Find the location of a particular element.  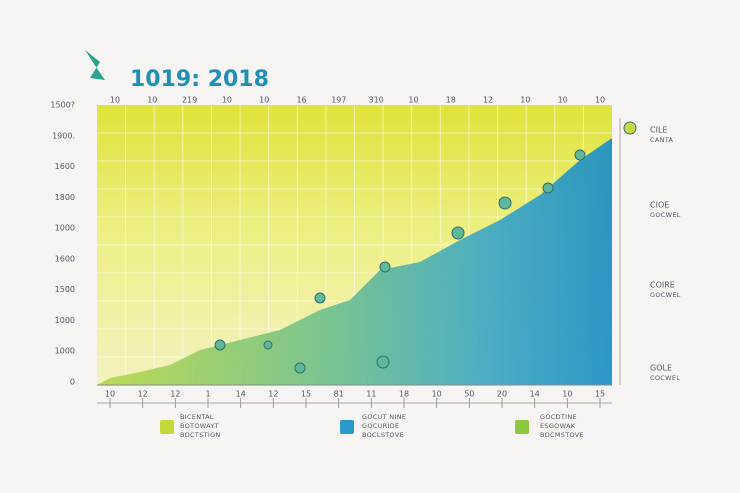

right-label: COCWEL is located at coordinates (665, 378).